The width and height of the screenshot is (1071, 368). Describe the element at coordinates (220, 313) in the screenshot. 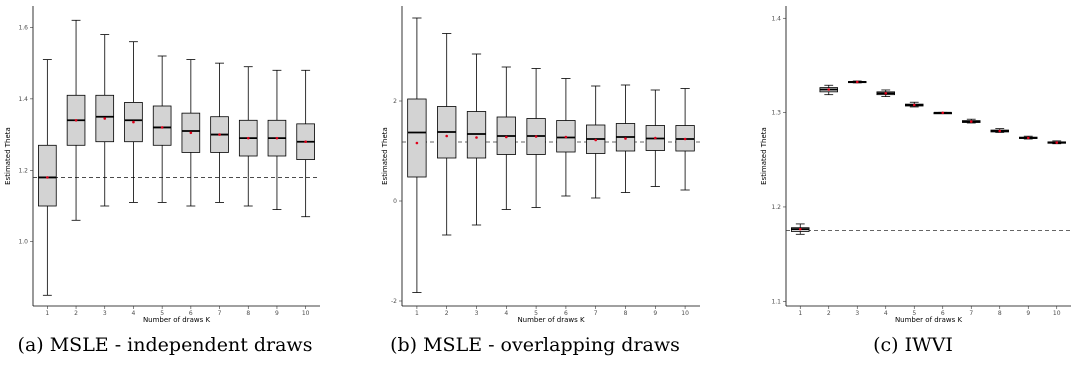

I see `x-tick-label-a: 7` at that location.